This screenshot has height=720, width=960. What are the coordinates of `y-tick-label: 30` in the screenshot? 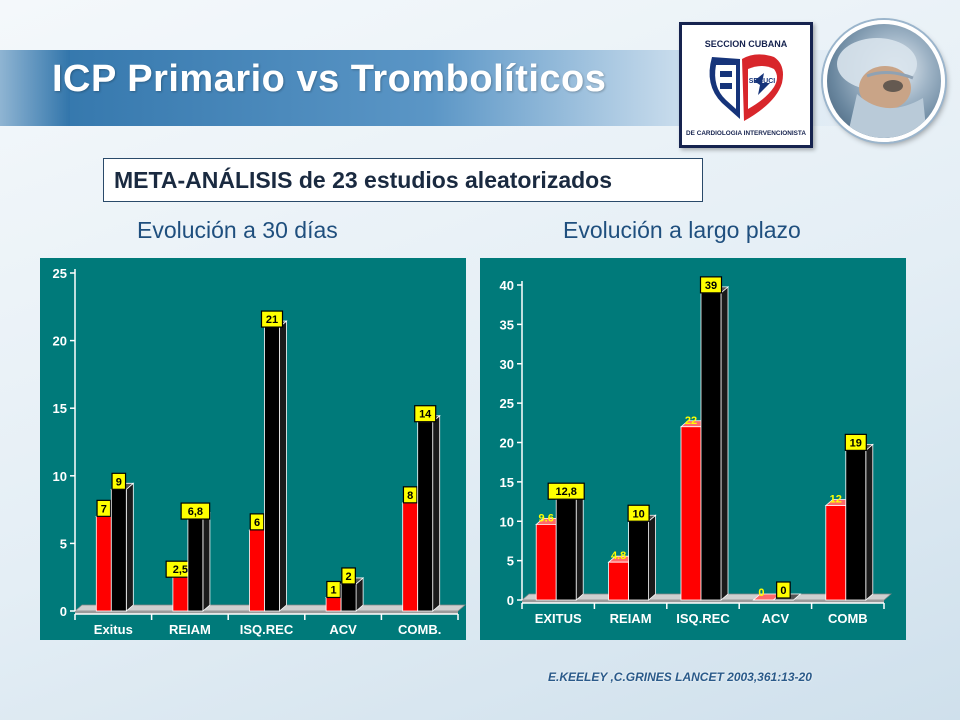 It's located at (507, 364).